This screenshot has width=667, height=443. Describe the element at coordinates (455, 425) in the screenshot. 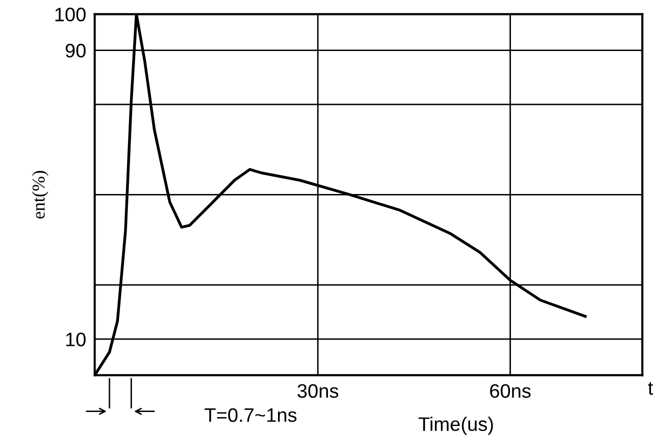

I see `x-axis-title: Time(us)` at that location.